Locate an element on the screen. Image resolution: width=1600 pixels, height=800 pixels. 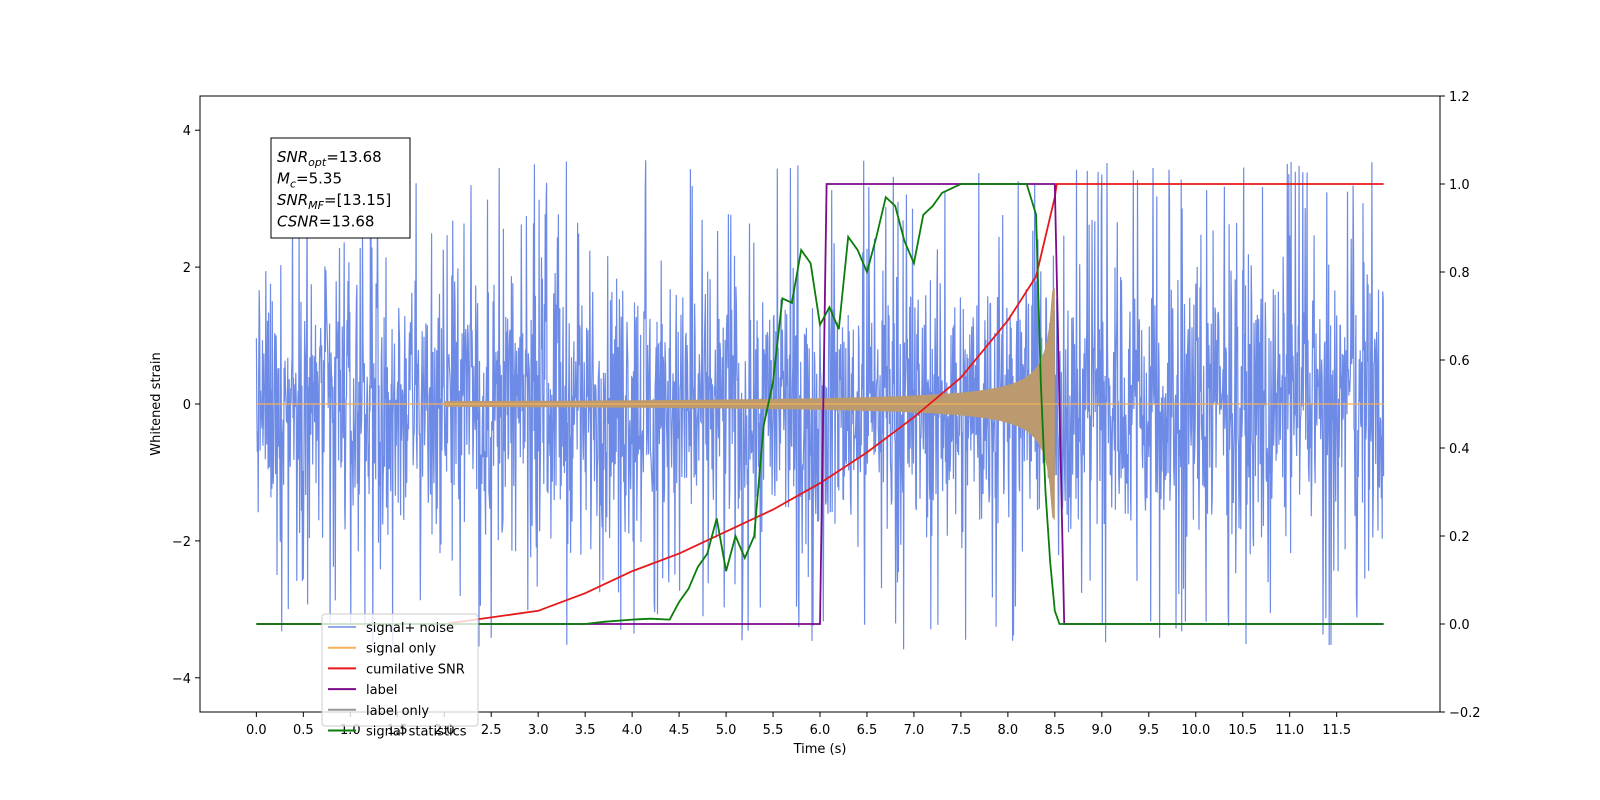
annotation-frame is located at coordinates (340, 188).